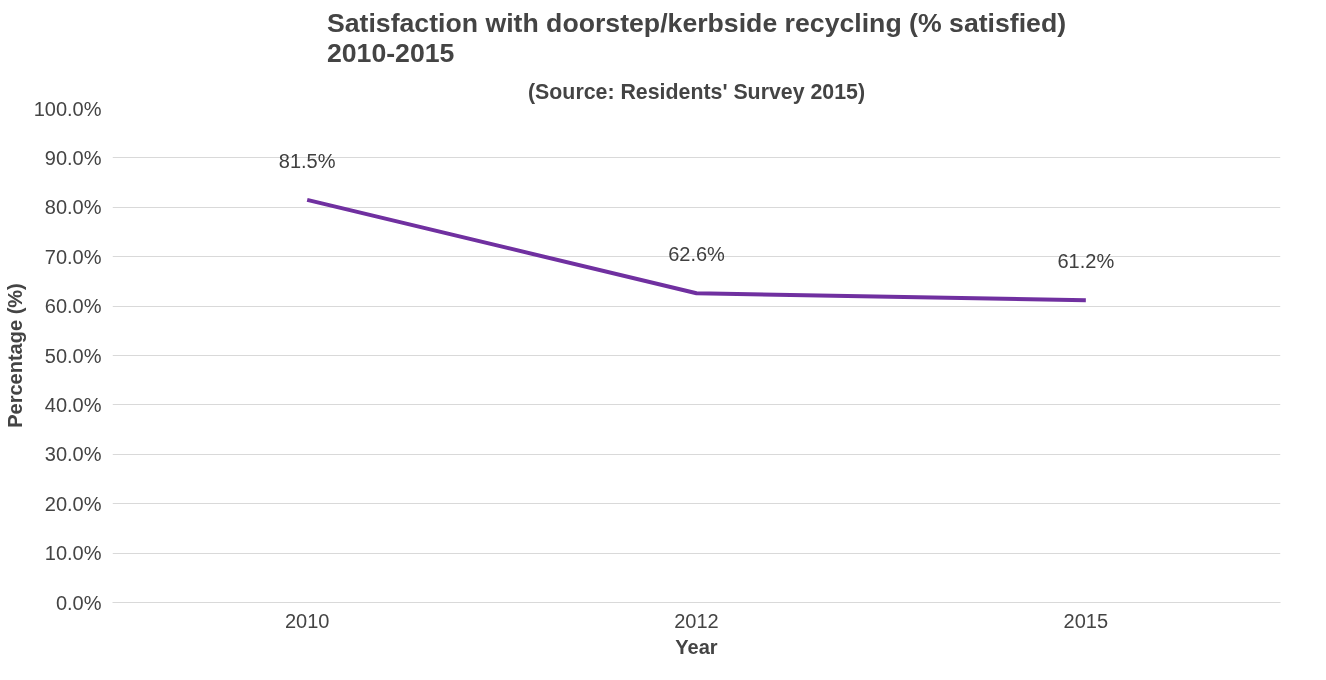 The width and height of the screenshot is (1326, 680). I want to click on x-tick-label: 2010, so click(307, 620).